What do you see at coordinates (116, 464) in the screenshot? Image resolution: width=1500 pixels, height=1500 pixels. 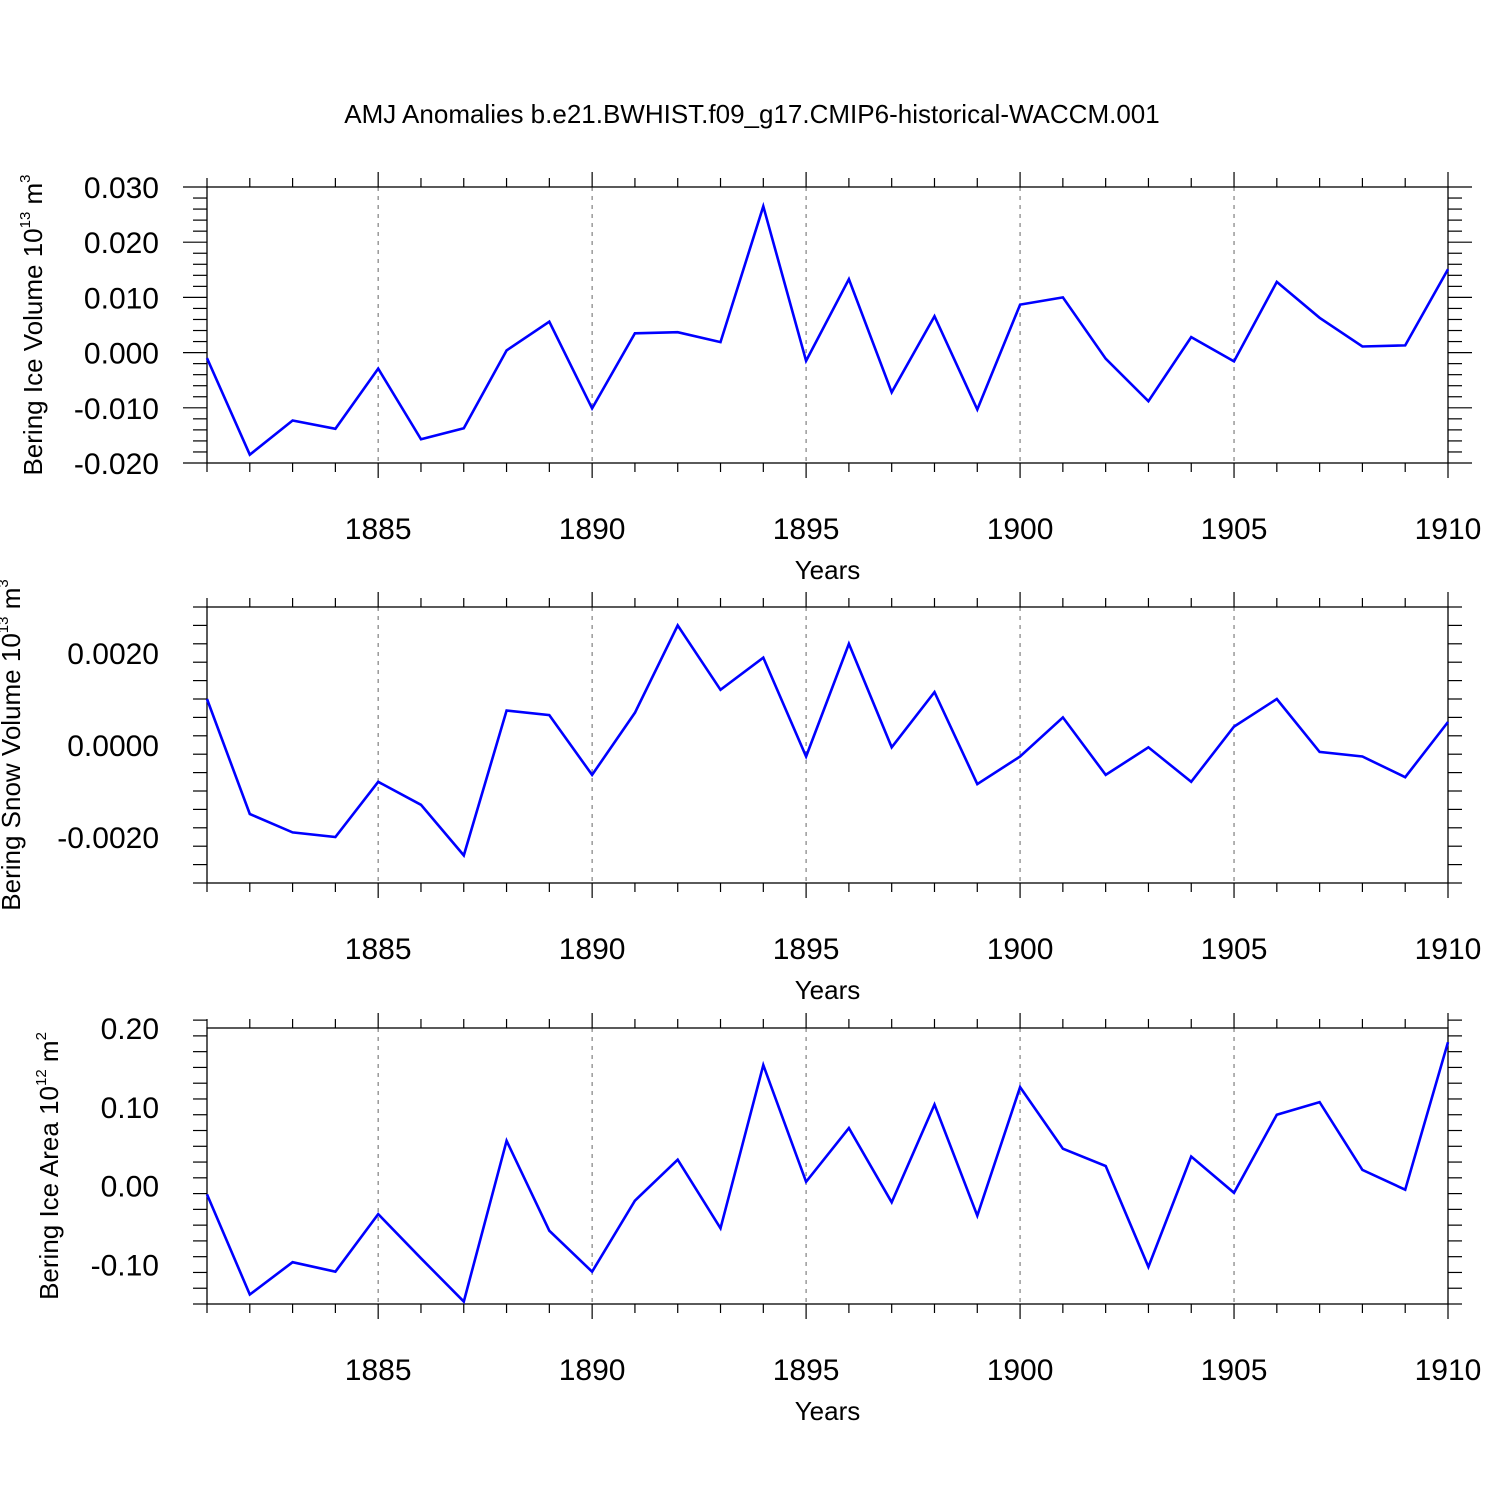 I see `y-tick-label: -0.020` at bounding box center [116, 464].